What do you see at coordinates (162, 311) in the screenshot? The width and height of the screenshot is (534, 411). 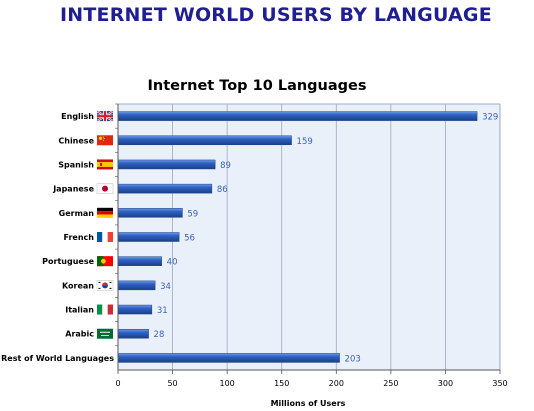 I see `value-label: 31` at bounding box center [162, 311].